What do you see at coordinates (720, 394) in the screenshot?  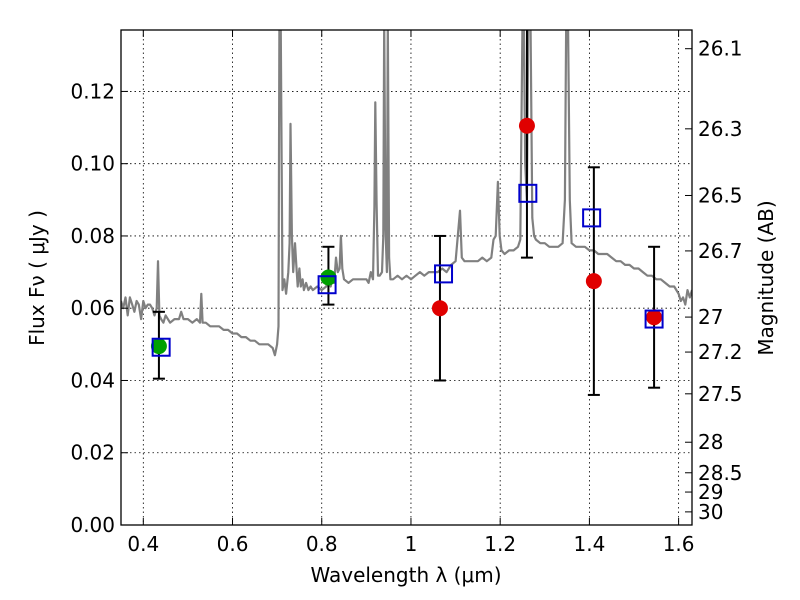 I see `mag-tick-label: 27.5` at bounding box center [720, 394].